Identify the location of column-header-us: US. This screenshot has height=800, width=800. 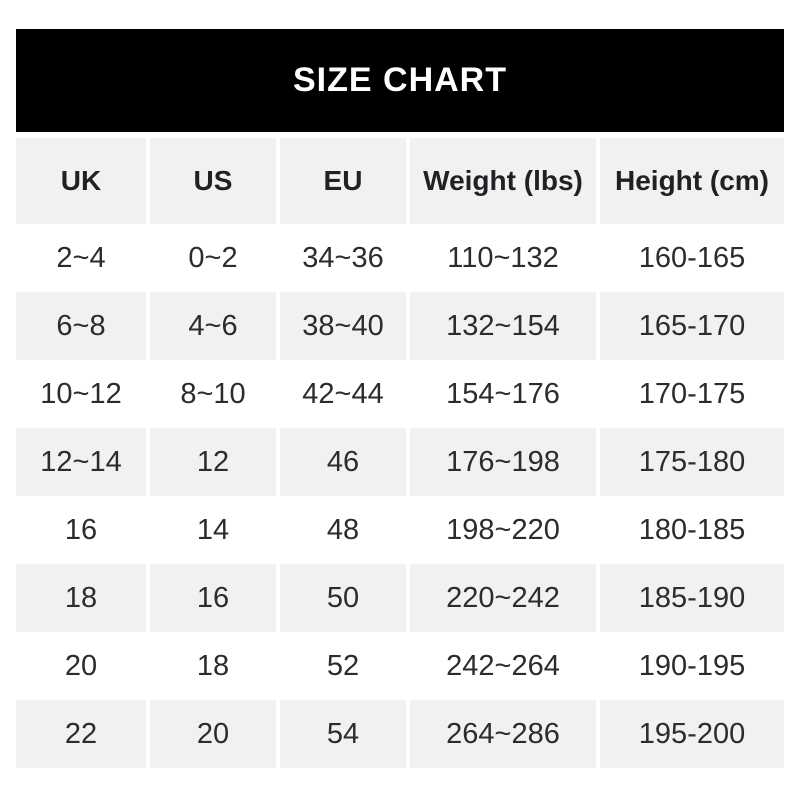
(213, 181).